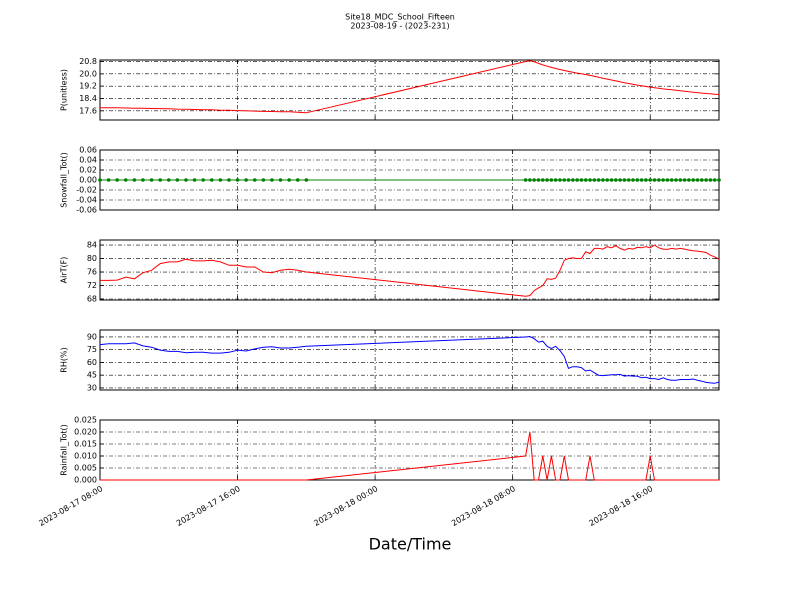  I want to click on y-tick-label: 68, so click(92, 298).